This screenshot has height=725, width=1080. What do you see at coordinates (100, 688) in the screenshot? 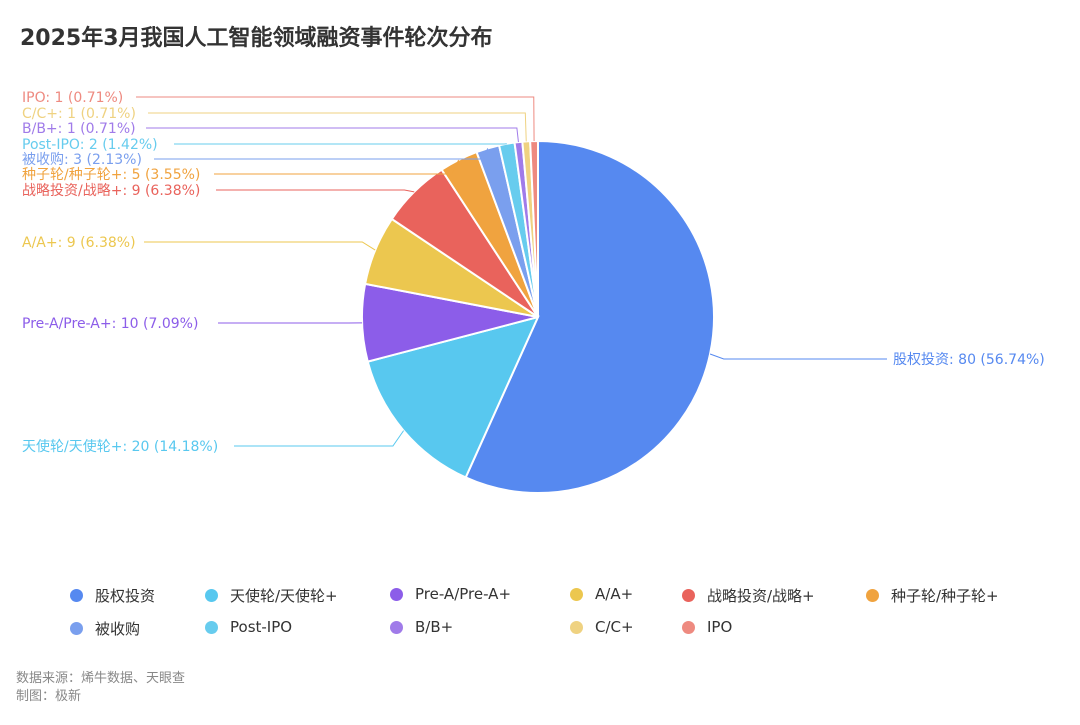
I see `footer: 数据来源：烯牛数据、天眼查 制图：极新` at bounding box center [100, 688].